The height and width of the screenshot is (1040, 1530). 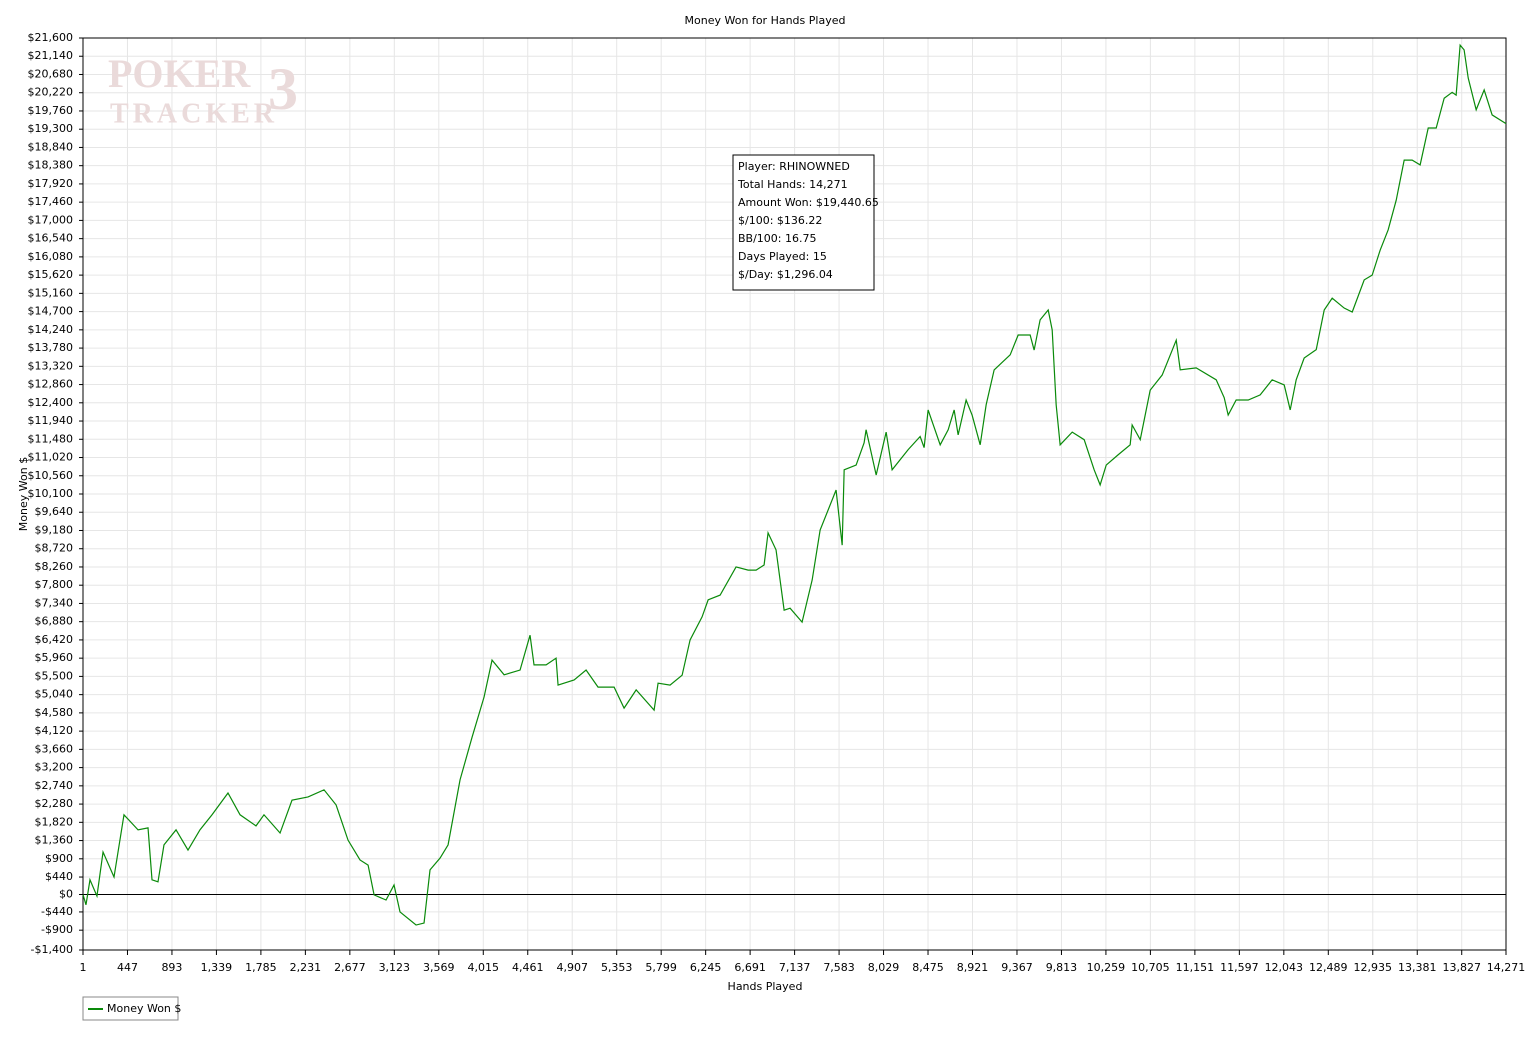 I want to click on y-tick-label: $16,540, so click(x=51, y=238).